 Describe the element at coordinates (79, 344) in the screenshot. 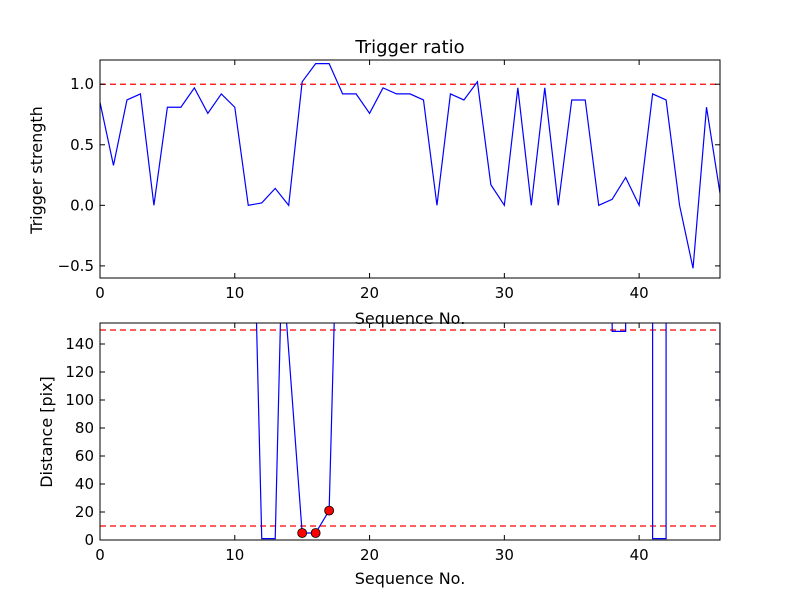

I see `distance-y-tick-label: 140` at that location.